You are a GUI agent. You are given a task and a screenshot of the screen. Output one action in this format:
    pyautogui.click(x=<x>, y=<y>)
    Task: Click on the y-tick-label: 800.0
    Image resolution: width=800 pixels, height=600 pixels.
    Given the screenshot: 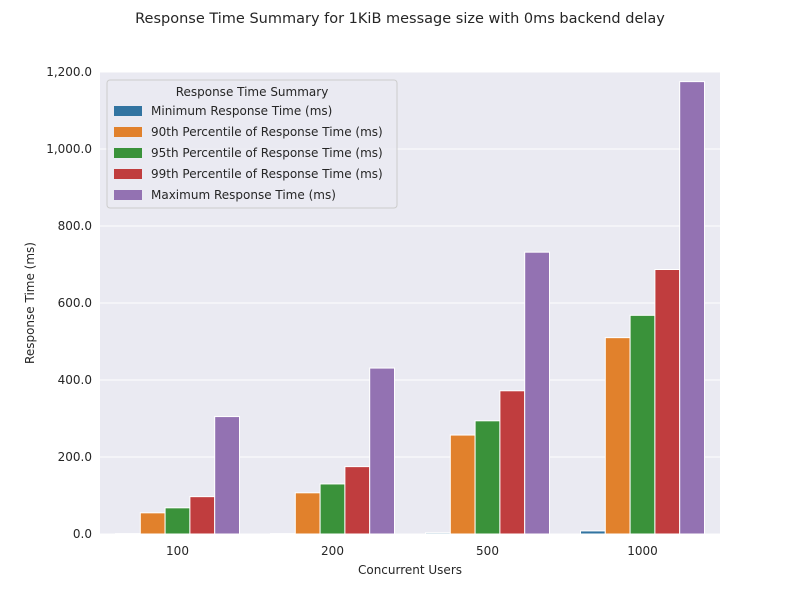 What is the action you would take?
    pyautogui.click(x=75, y=226)
    